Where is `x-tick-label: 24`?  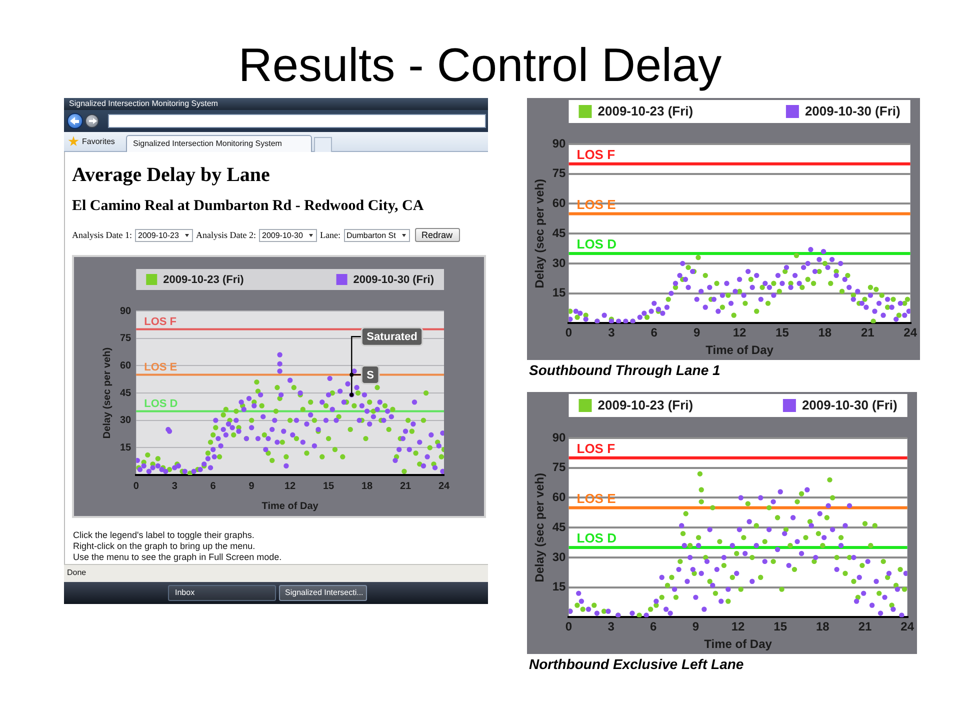
x-tick-label: 24 is located at coordinates (444, 486).